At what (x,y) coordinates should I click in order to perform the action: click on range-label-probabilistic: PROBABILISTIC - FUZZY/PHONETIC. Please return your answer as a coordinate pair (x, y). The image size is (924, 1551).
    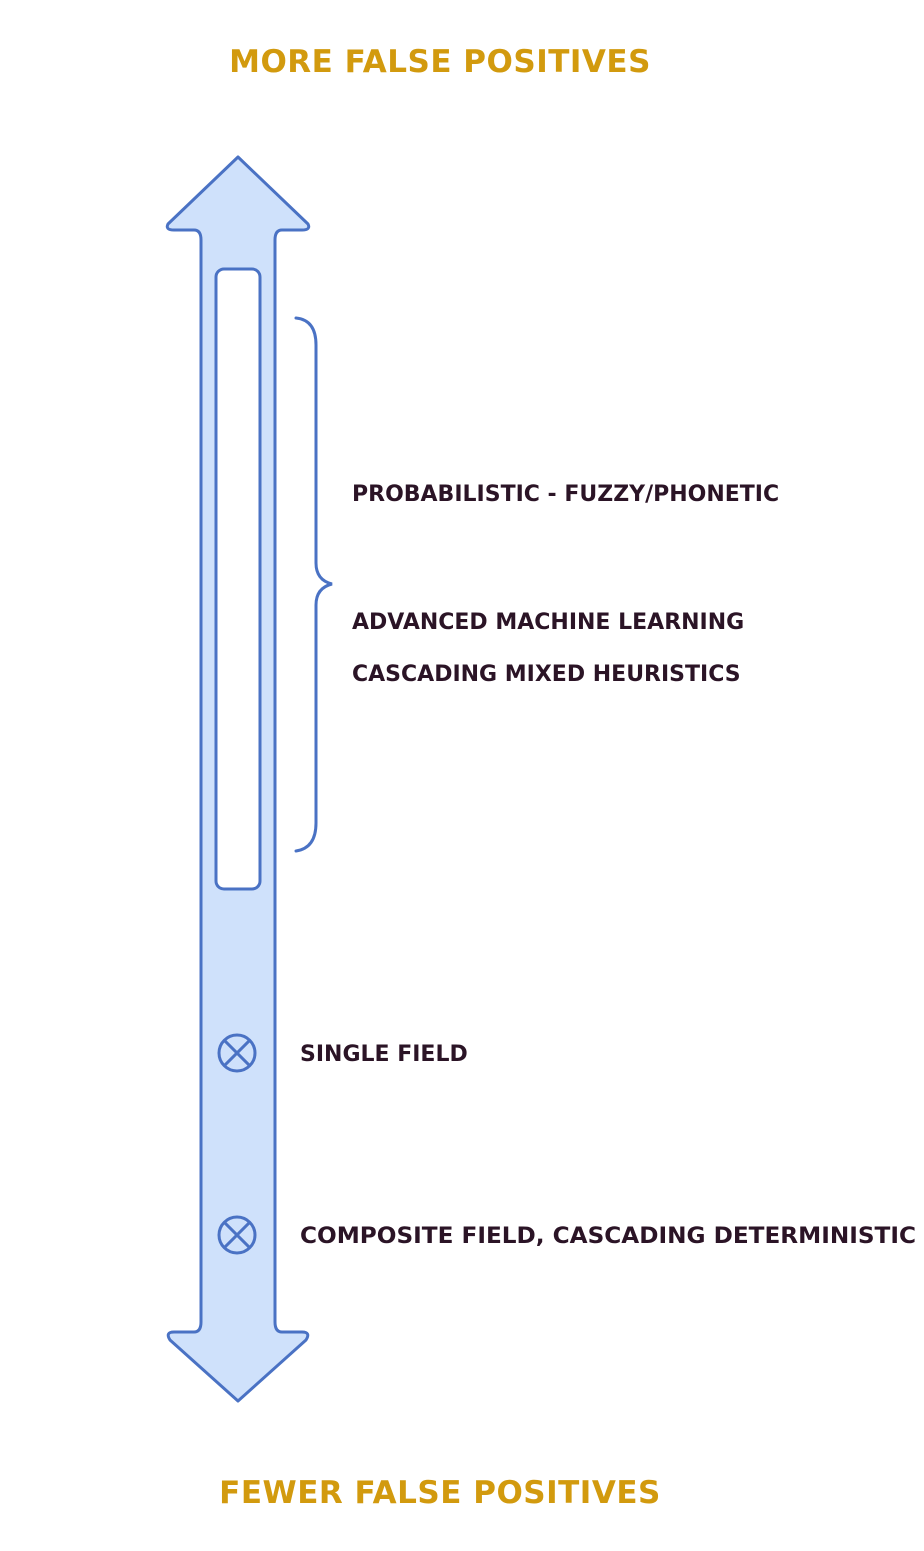
    Looking at the image, I should click on (565, 494).